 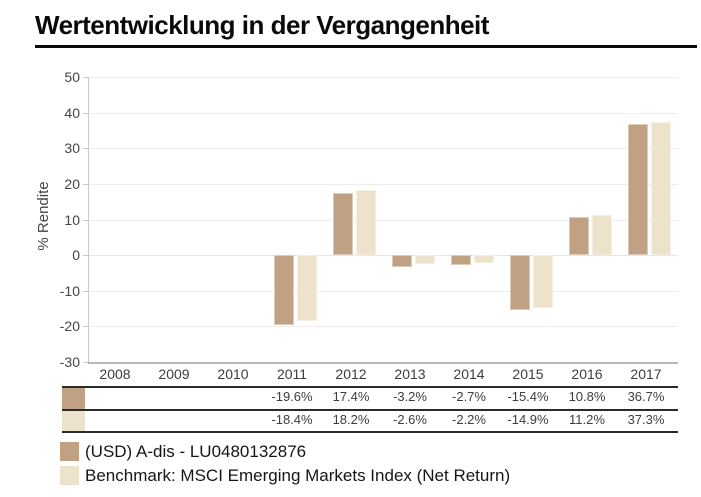 What do you see at coordinates (196, 451) in the screenshot?
I see `legend-label: (USD) A-dis - LU0480132876` at bounding box center [196, 451].